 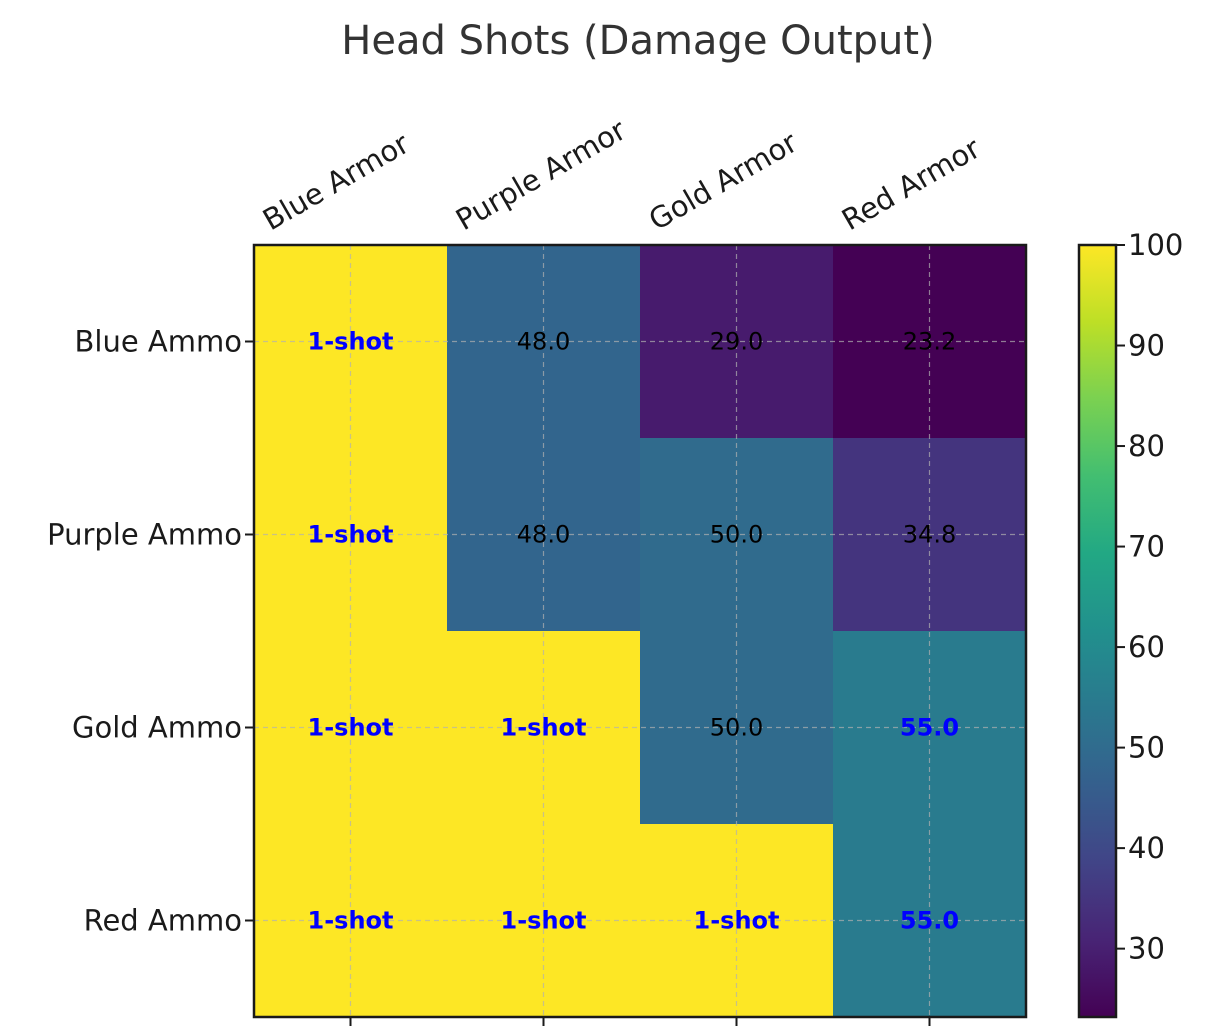 What do you see at coordinates (737, 921) in the screenshot?
I see `cell-label-3-2: 1-shot` at bounding box center [737, 921].